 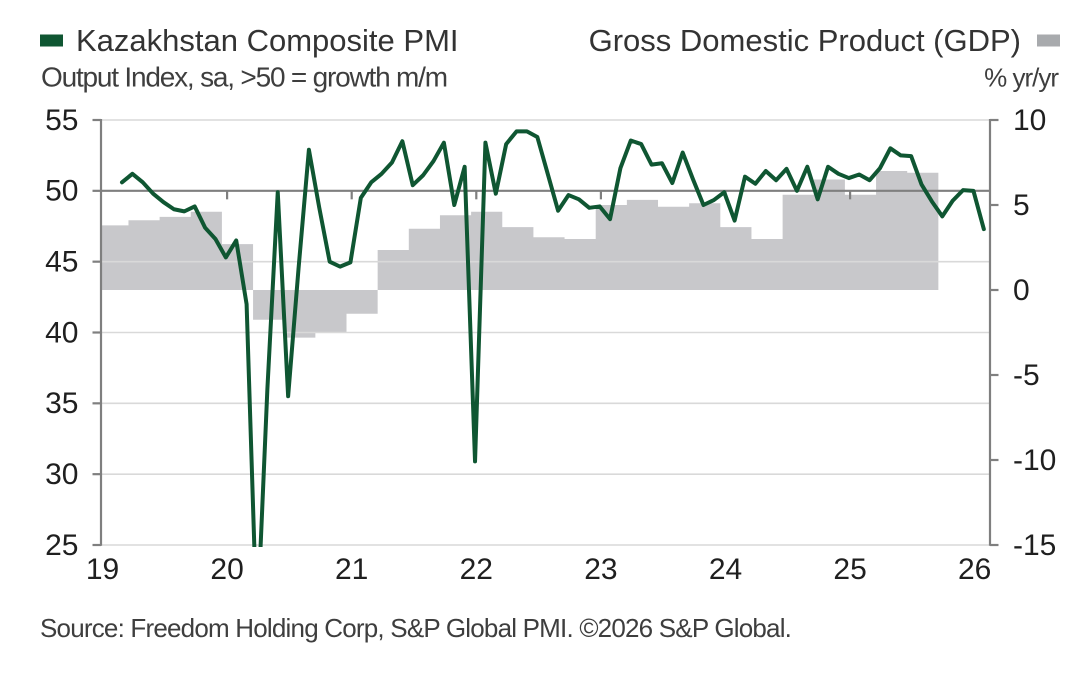 What do you see at coordinates (974, 569) in the screenshot?
I see `svg-text: 26` at bounding box center [974, 569].